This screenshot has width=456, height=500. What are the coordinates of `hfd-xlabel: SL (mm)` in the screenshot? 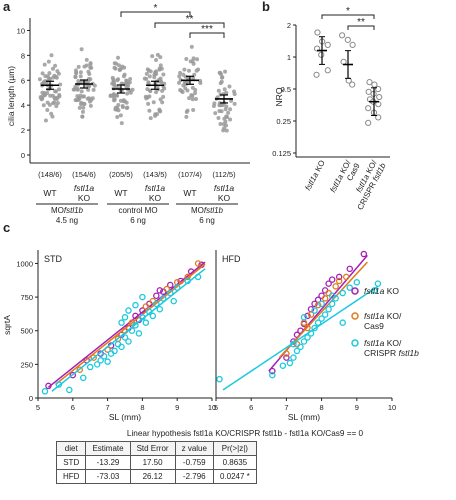 It's located at (304, 417).